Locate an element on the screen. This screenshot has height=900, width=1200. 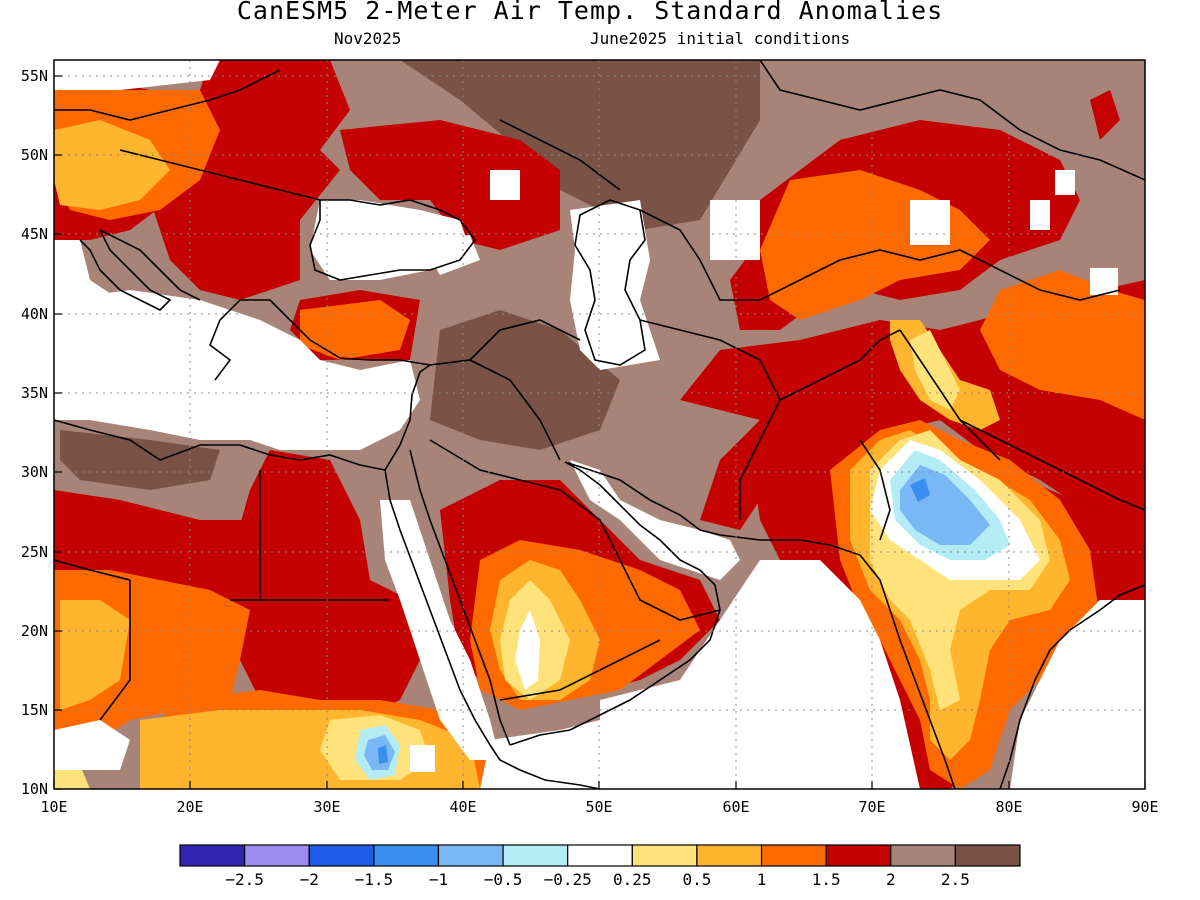
lon-label-40e: 40E is located at coordinates (462, 807).